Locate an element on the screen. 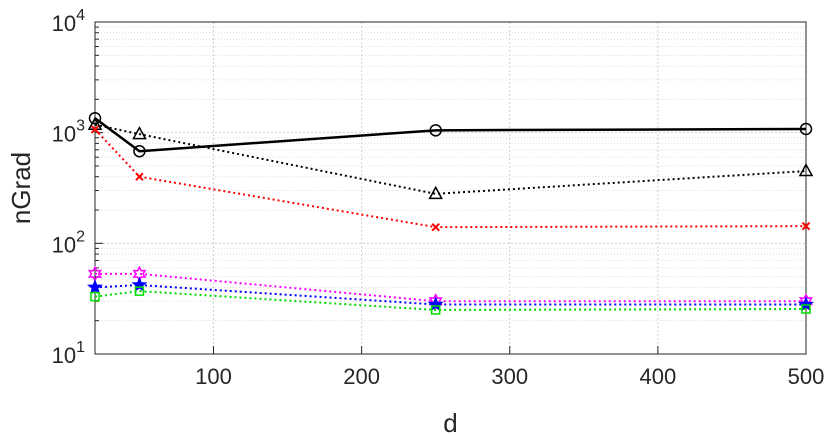  y-axis-label: nGrad is located at coordinates (21, 188).